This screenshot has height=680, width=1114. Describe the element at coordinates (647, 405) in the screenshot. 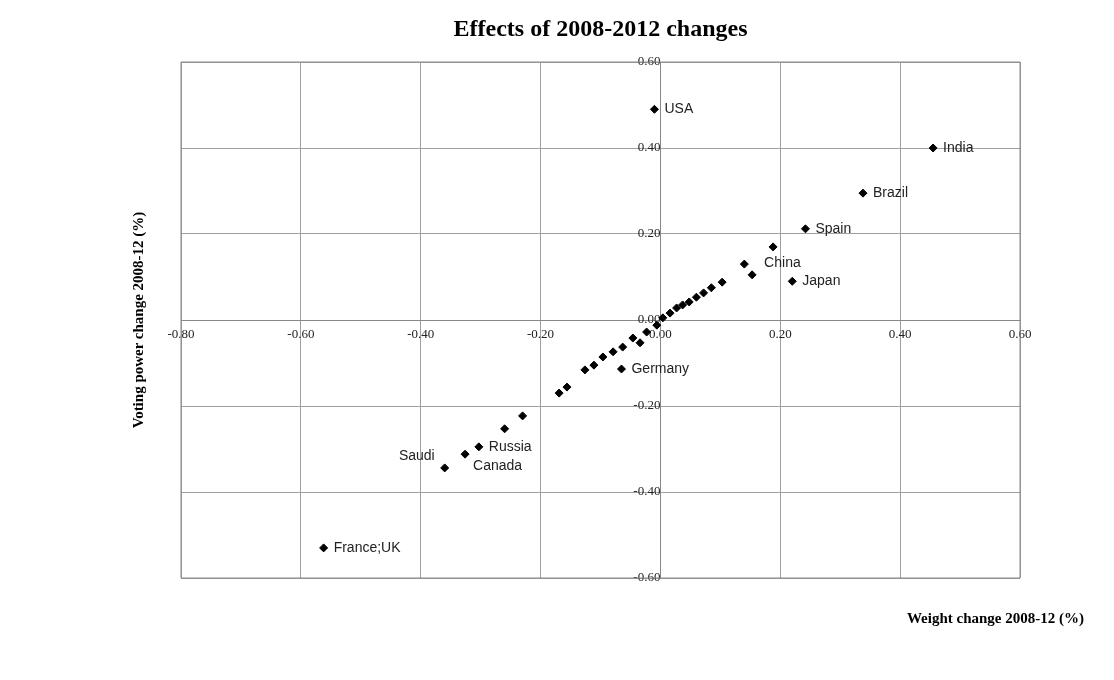

I see `y-tick-label: -0.20` at that location.